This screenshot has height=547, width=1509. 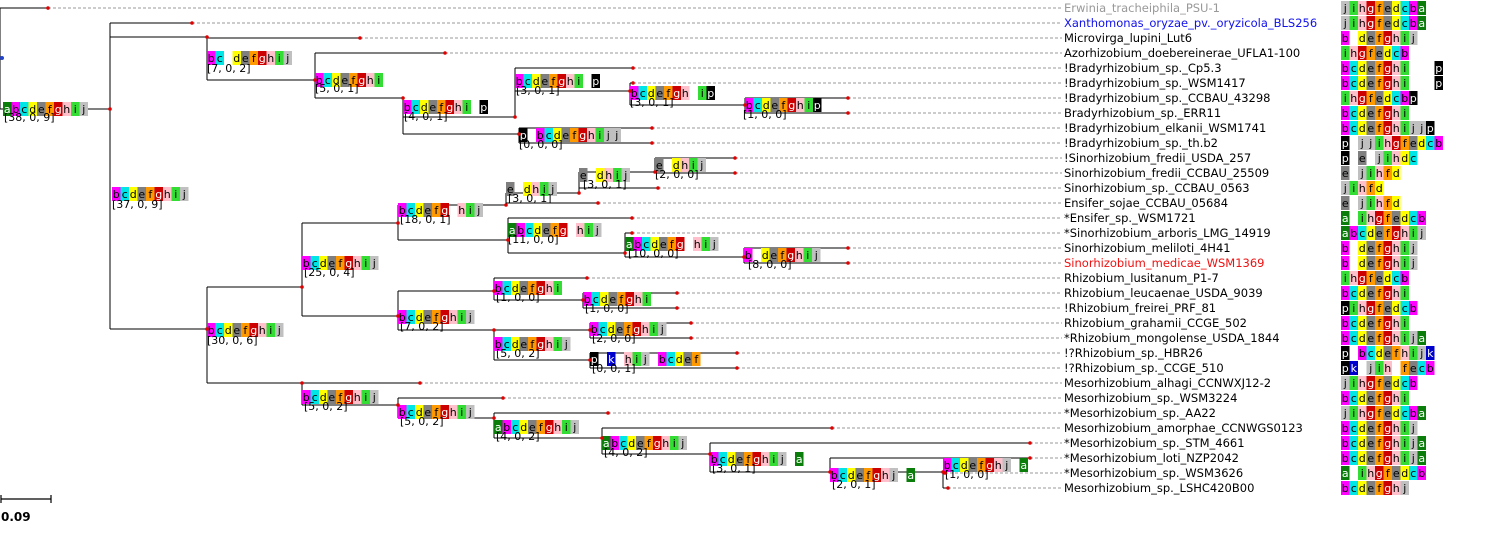 I want to click on node-count-label: [38, 0, 9], so click(x=29, y=117).